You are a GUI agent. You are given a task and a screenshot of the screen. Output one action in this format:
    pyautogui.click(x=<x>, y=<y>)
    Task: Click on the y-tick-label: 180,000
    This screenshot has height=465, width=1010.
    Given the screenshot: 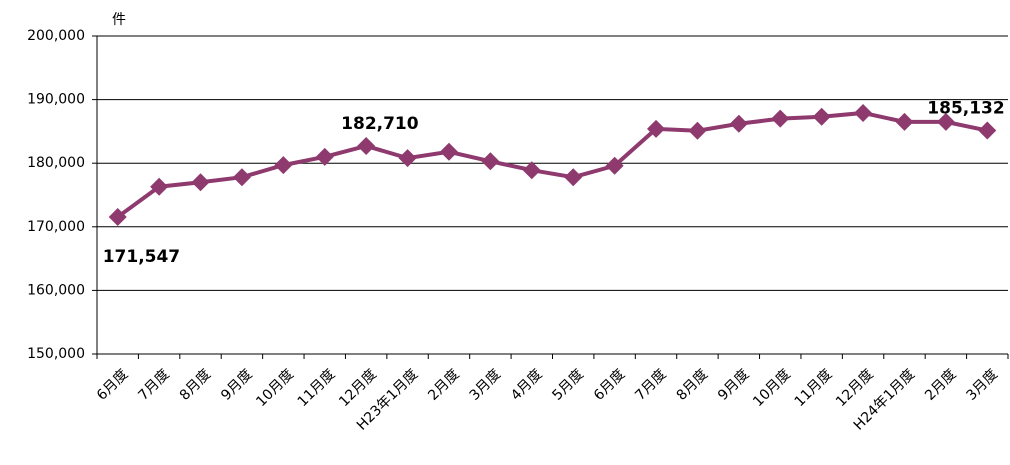 What is the action you would take?
    pyautogui.click(x=56, y=163)
    